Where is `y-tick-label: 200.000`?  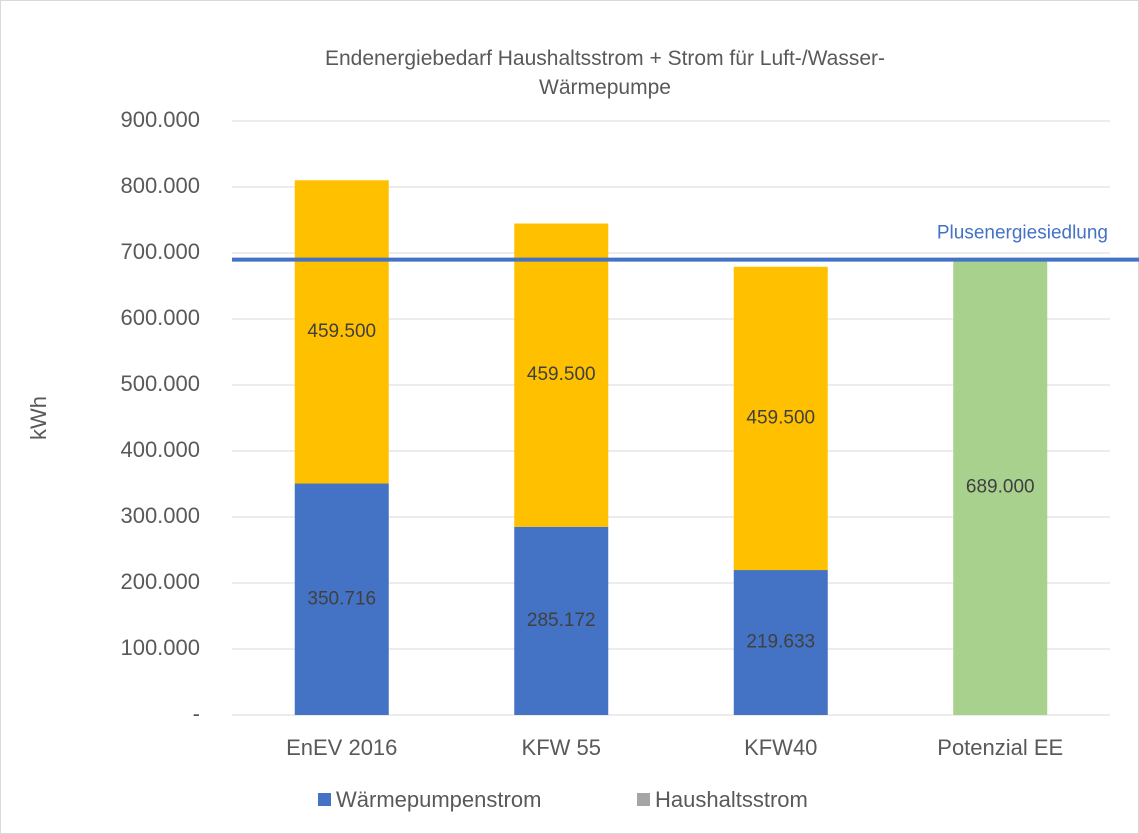
y-tick-label: 200.000 is located at coordinates (160, 581).